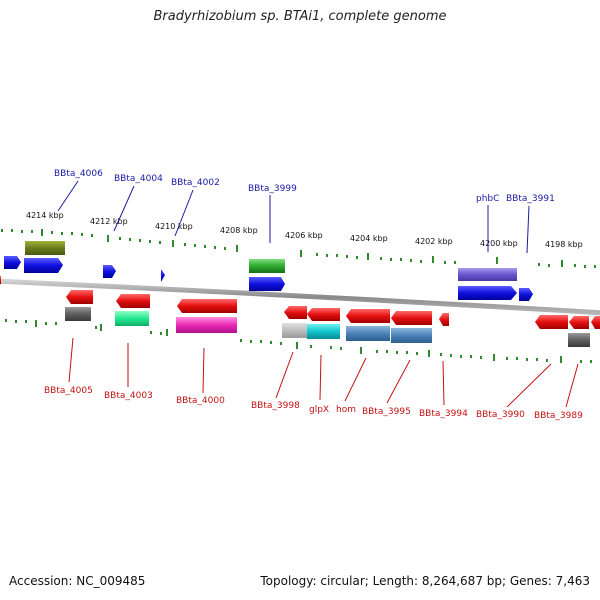 This screenshot has width=600, height=600. Describe the element at coordinates (272, 189) in the screenshot. I see `gene-label-bbta-3999: BBta_3999` at that location.